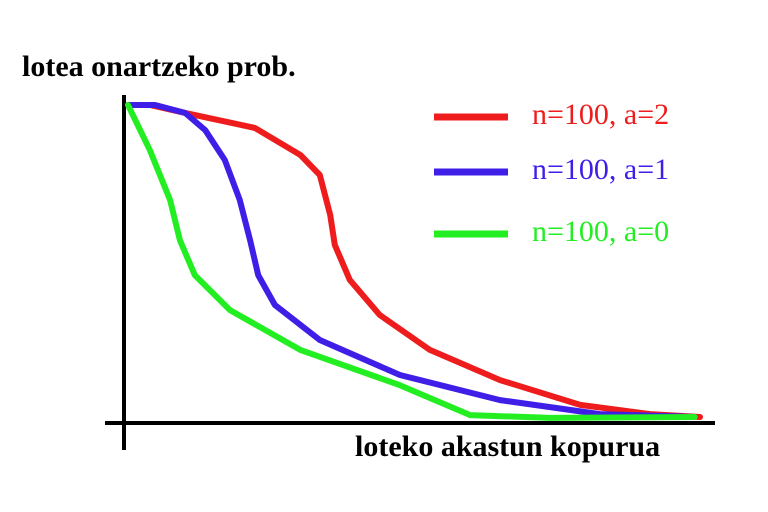 The image size is (768, 512). Describe the element at coordinates (600, 169) in the screenshot. I see `legend-label: n=100, a=1` at that location.